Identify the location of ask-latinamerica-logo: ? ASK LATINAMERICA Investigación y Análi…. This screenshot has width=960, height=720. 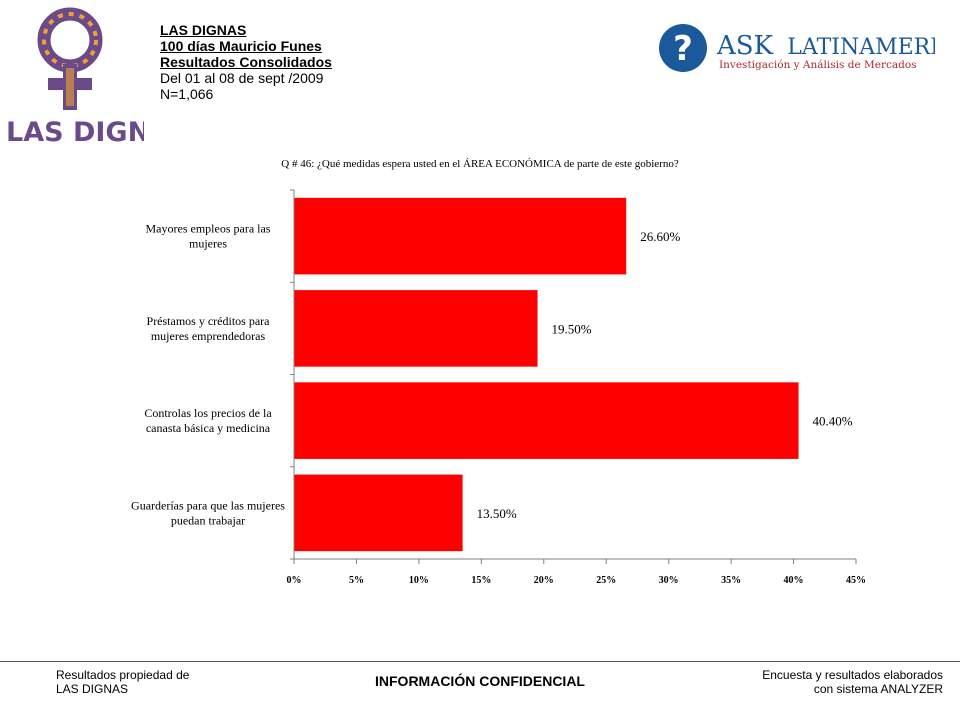
(807, 48).